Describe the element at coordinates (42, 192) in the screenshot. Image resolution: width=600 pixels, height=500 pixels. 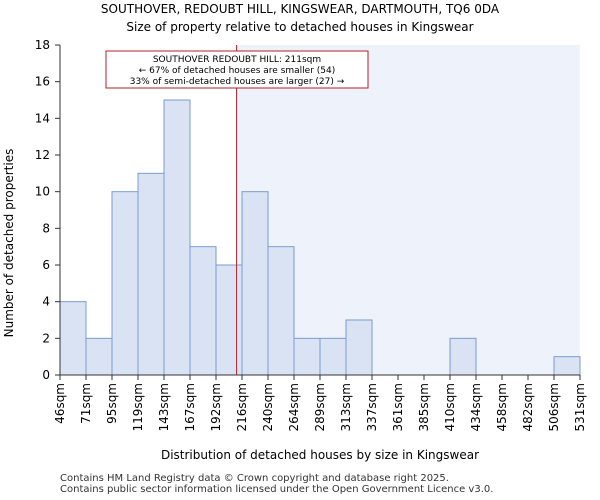
I see `y-tick-label: 10` at that location.